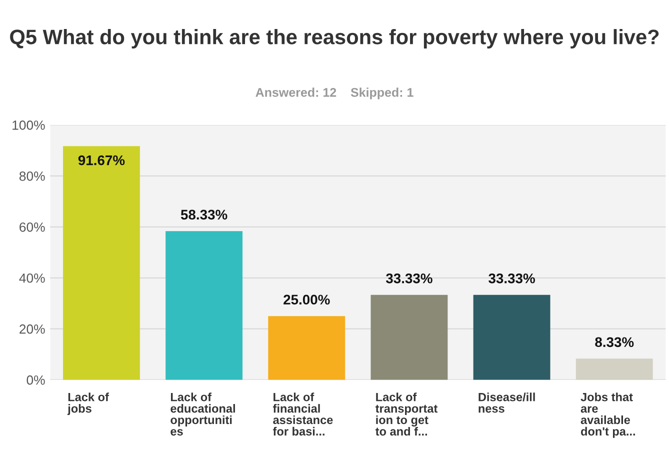 This screenshot has height=456, width=669. I want to click on chart-subtitle: Answered: 12 Skipped: 1, so click(335, 94).